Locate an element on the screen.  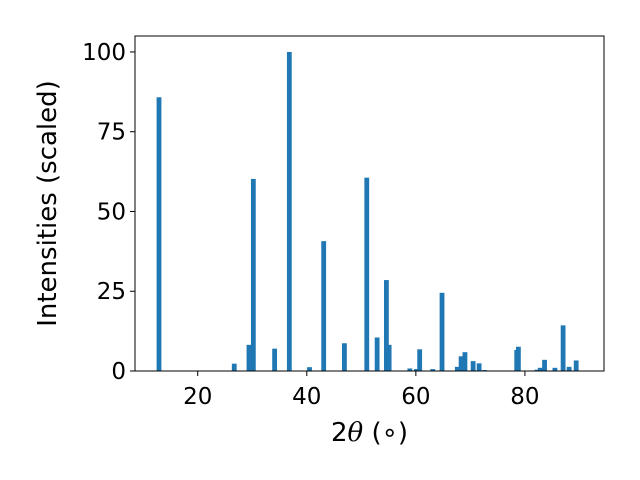
y-tick-label: 0 is located at coordinates (118, 372).